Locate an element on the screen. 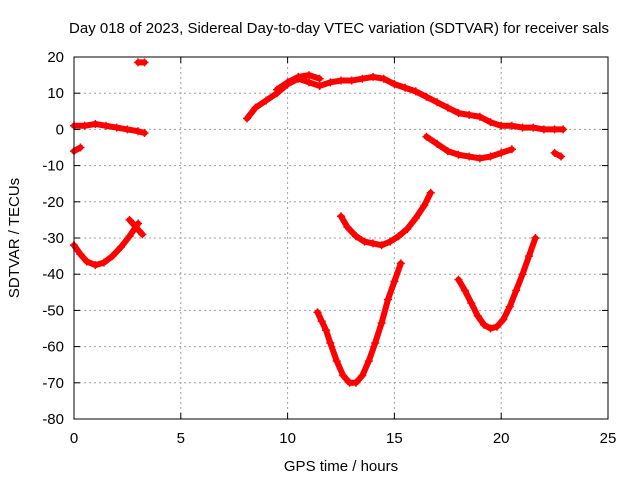  series-arc-e is located at coordinates (136, 227).